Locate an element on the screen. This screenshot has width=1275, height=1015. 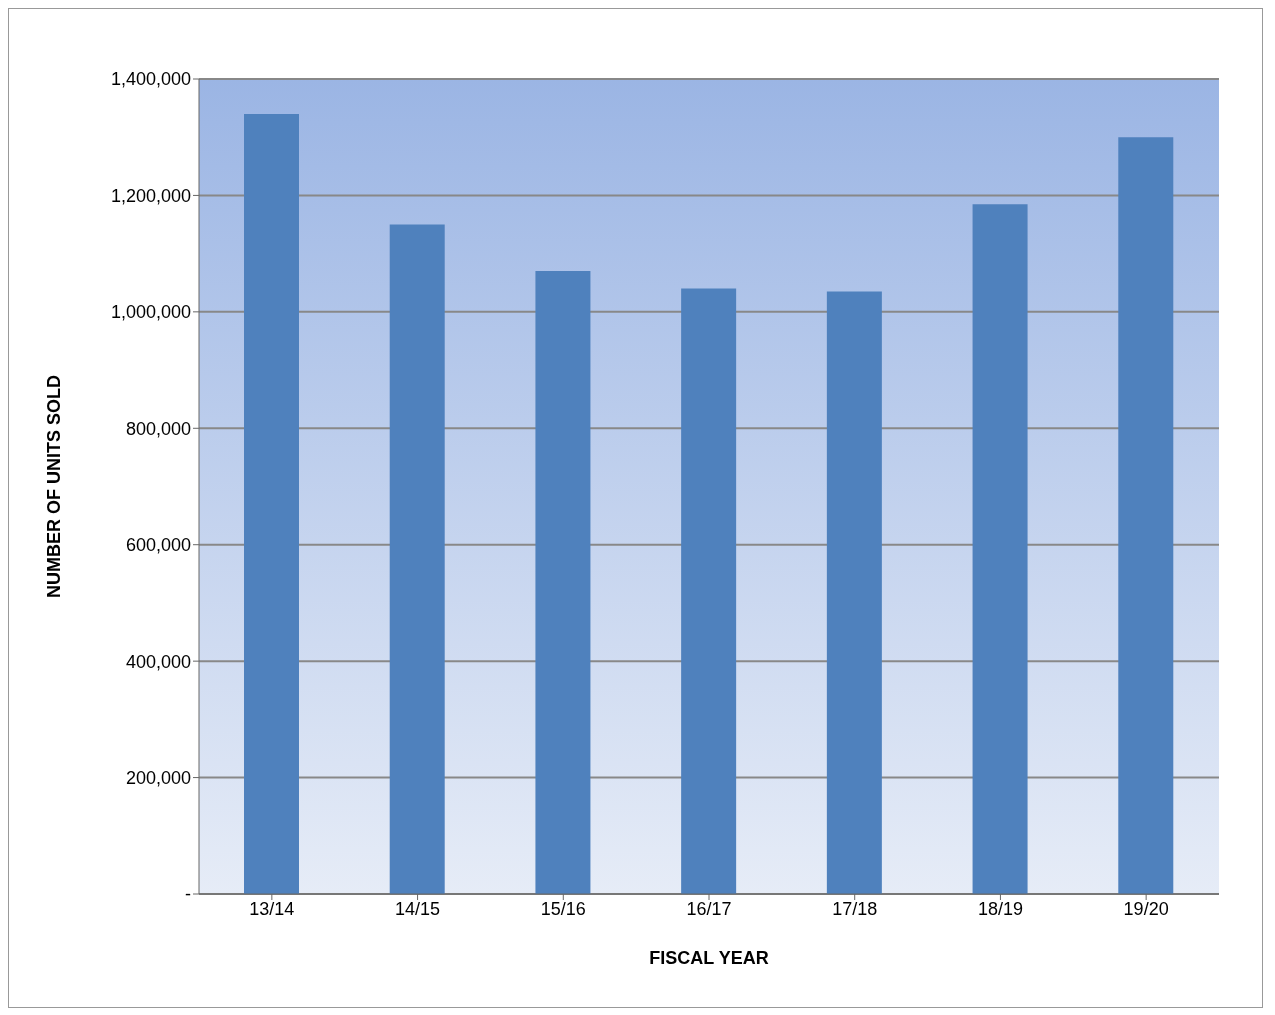
y-tick-label: 800,000 is located at coordinates (158, 428).